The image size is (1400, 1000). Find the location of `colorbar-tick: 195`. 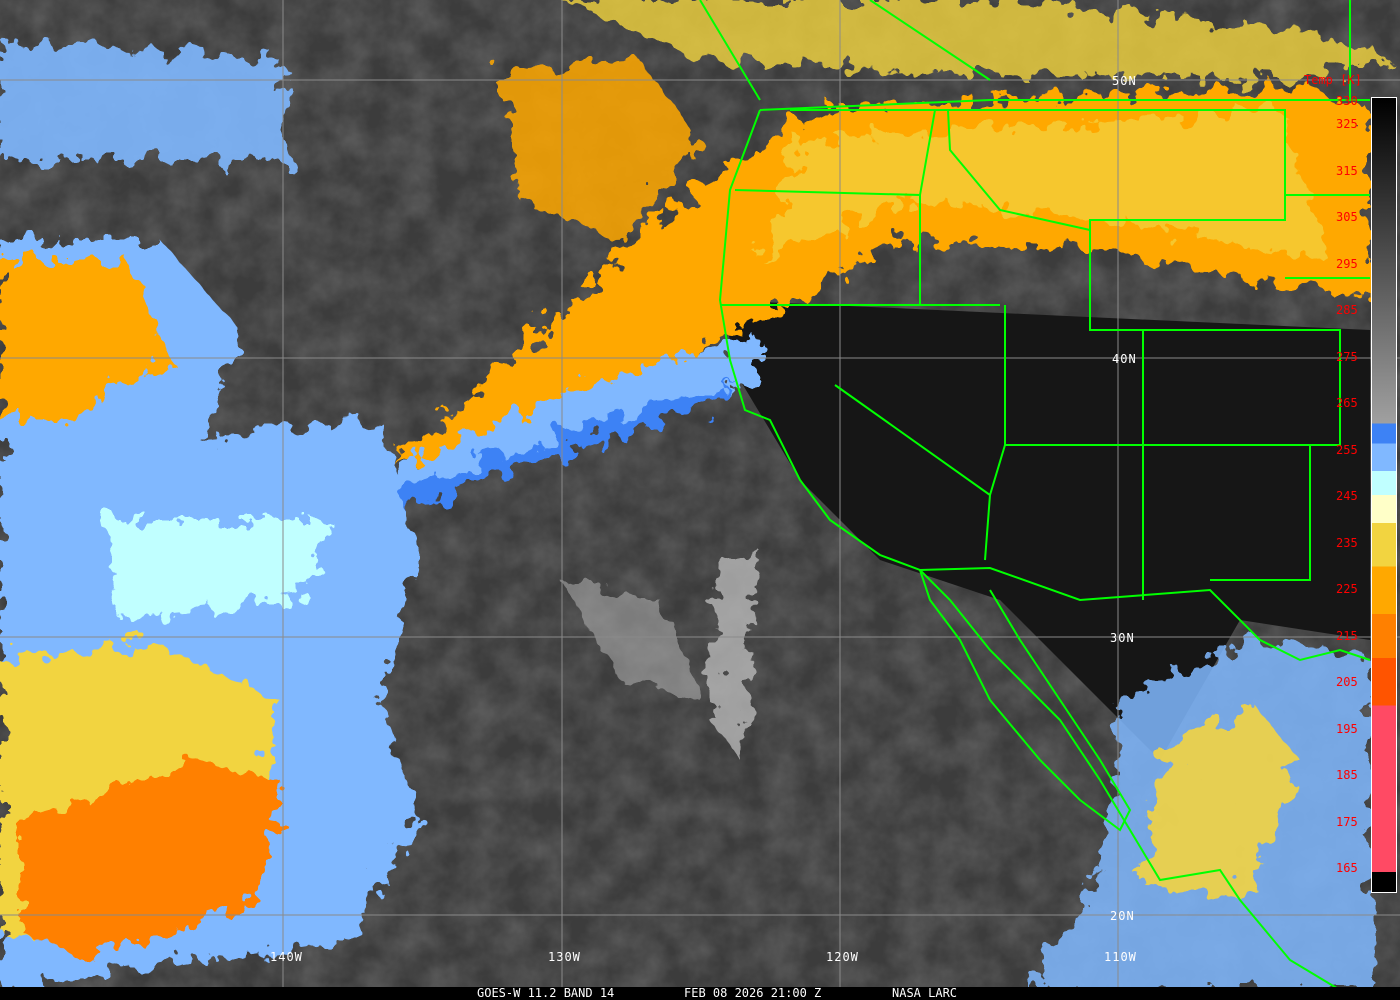

colorbar-tick: 195 is located at coordinates (1347, 728).